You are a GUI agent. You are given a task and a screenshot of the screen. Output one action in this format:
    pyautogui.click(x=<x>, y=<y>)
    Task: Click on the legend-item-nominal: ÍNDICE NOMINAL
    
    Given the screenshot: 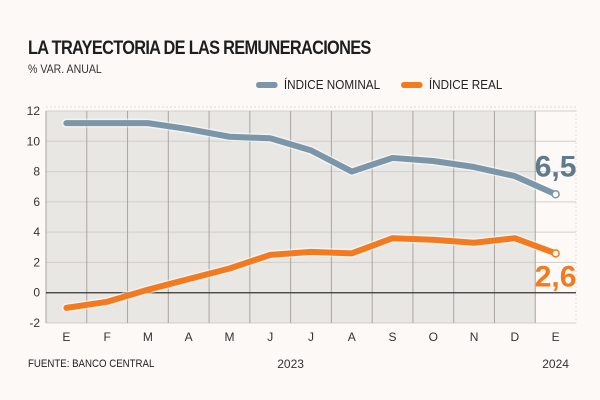 What is the action you would take?
    pyautogui.click(x=318, y=84)
    